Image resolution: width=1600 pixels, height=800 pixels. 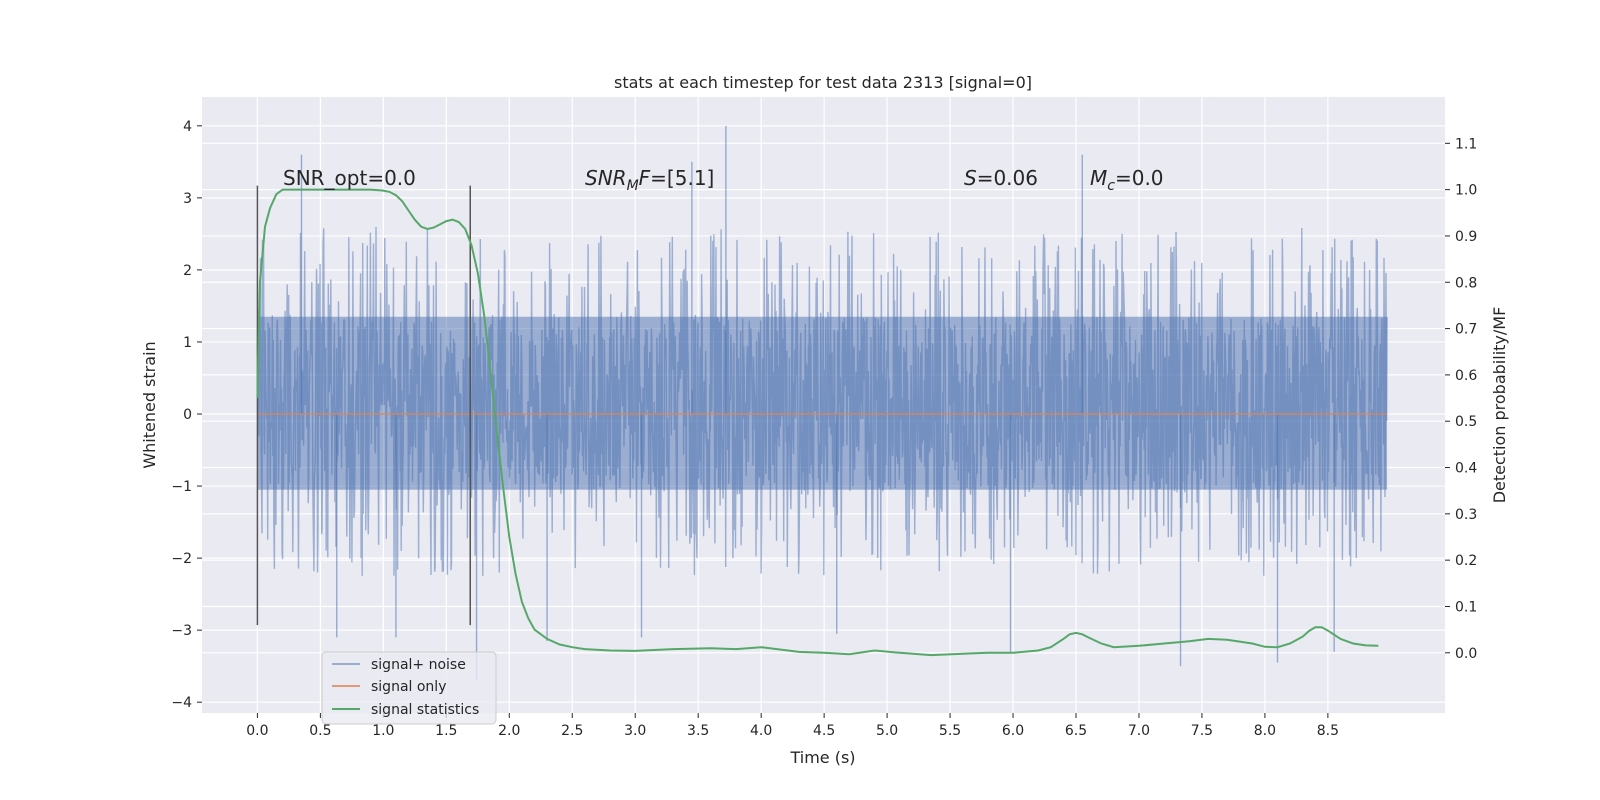 What do you see at coordinates (1466, 191) in the screenshot?
I see `y2-tick-label: 1.0` at bounding box center [1466, 191].